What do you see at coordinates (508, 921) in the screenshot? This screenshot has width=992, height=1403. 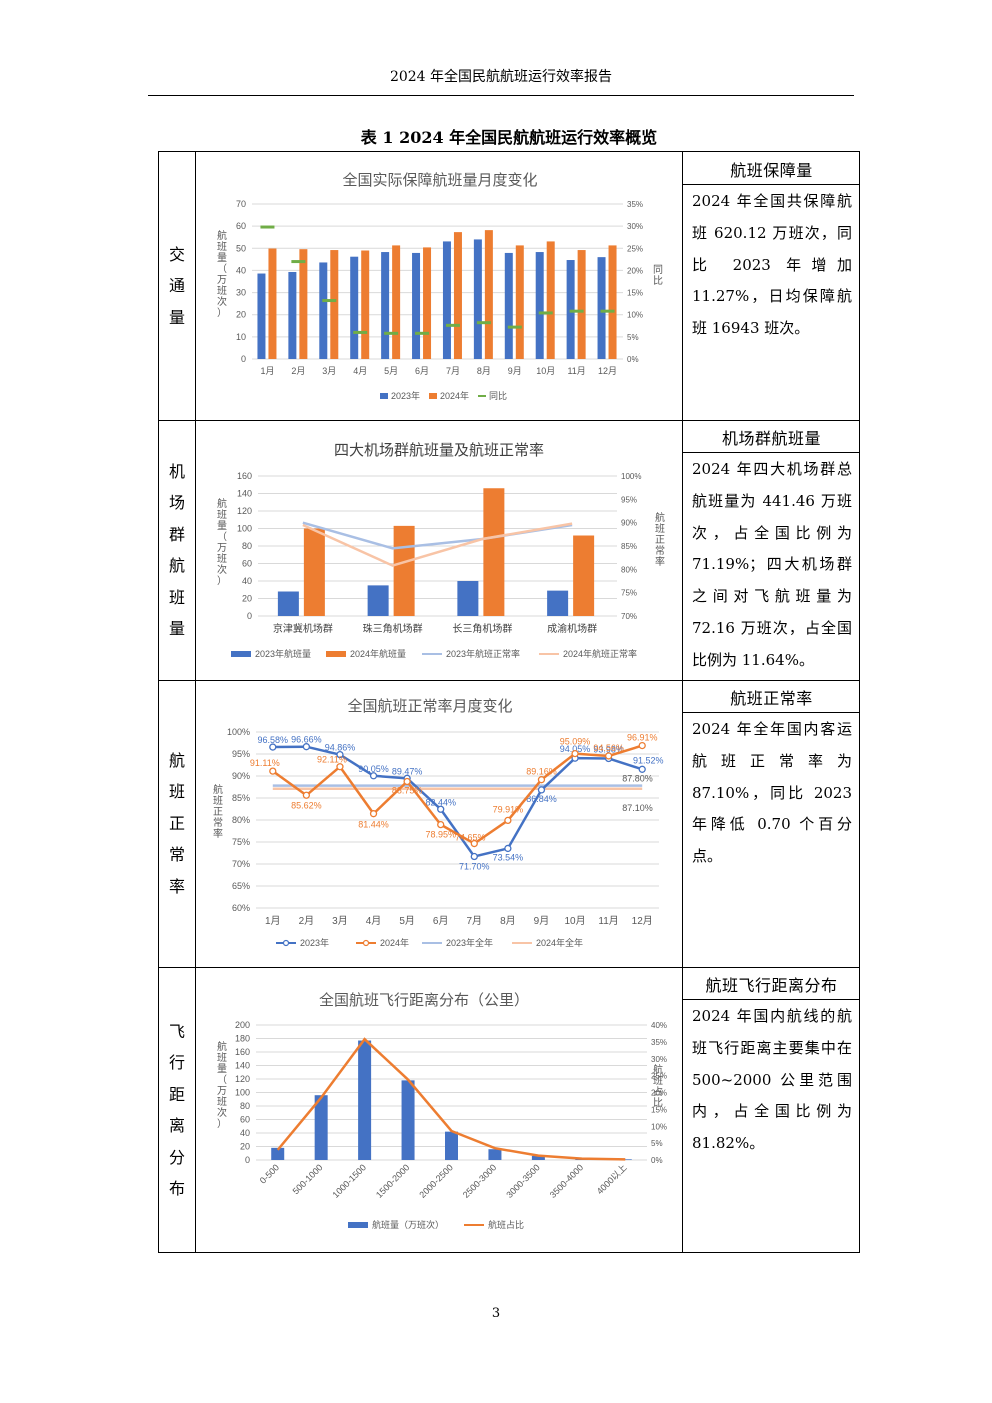 I see `x-tick-label: 8月` at bounding box center [508, 921].